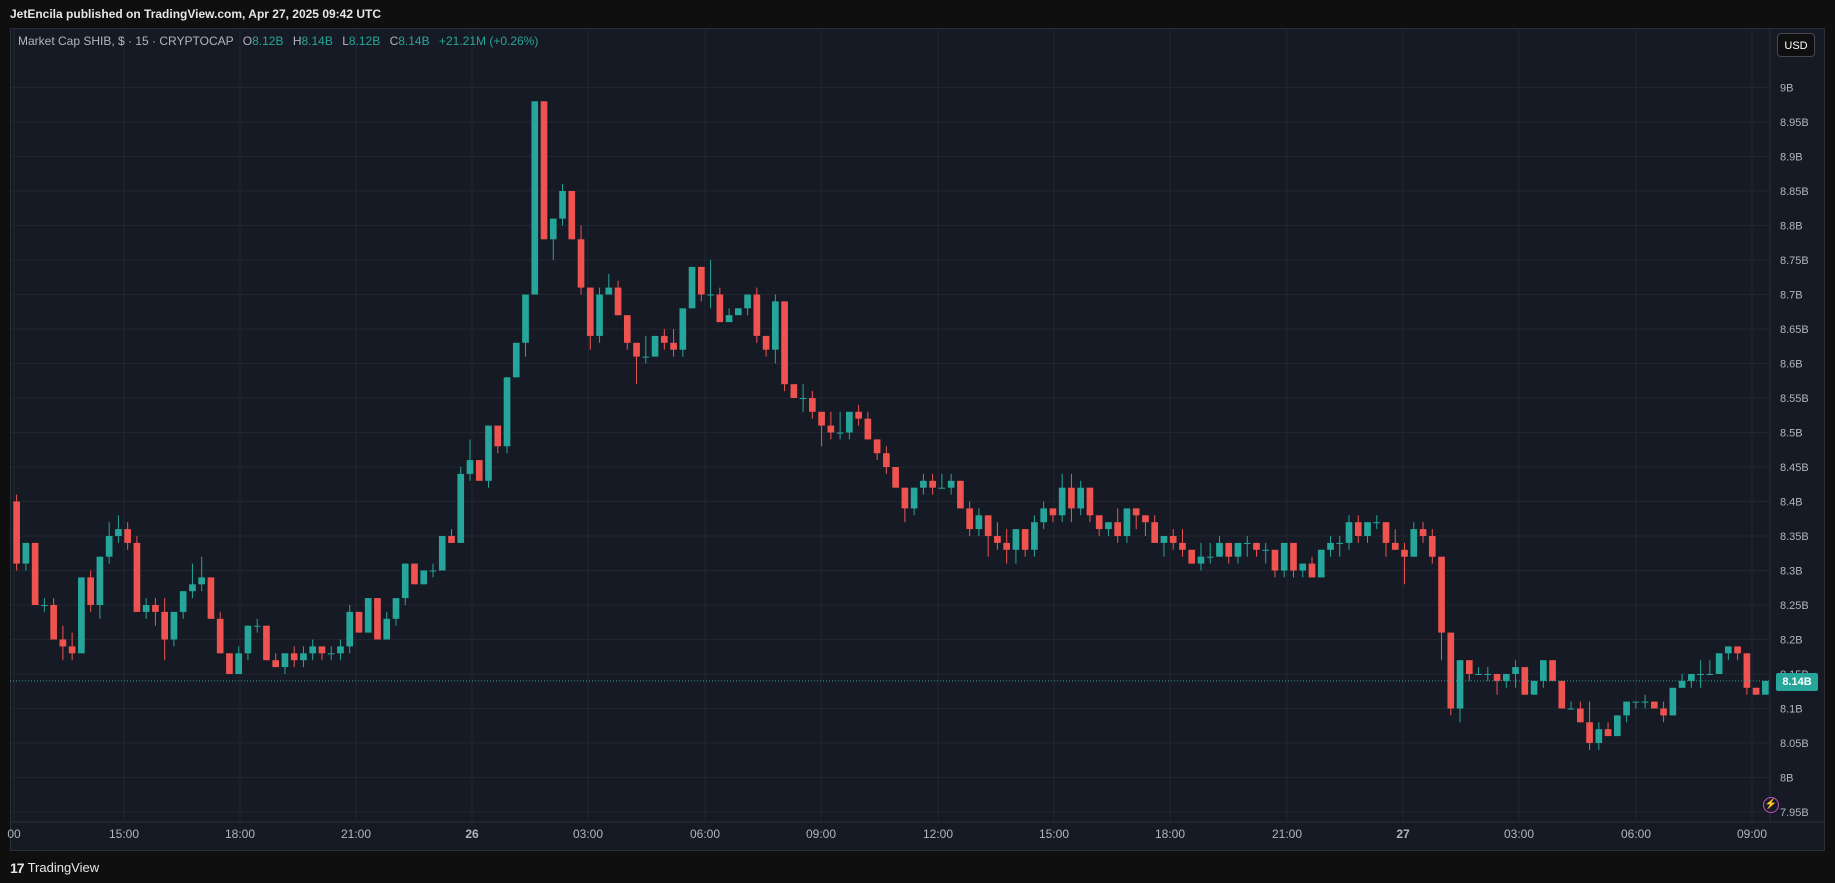 The height and width of the screenshot is (883, 1835). I want to click on lightning-icon: ⚡, so click(1771, 805).